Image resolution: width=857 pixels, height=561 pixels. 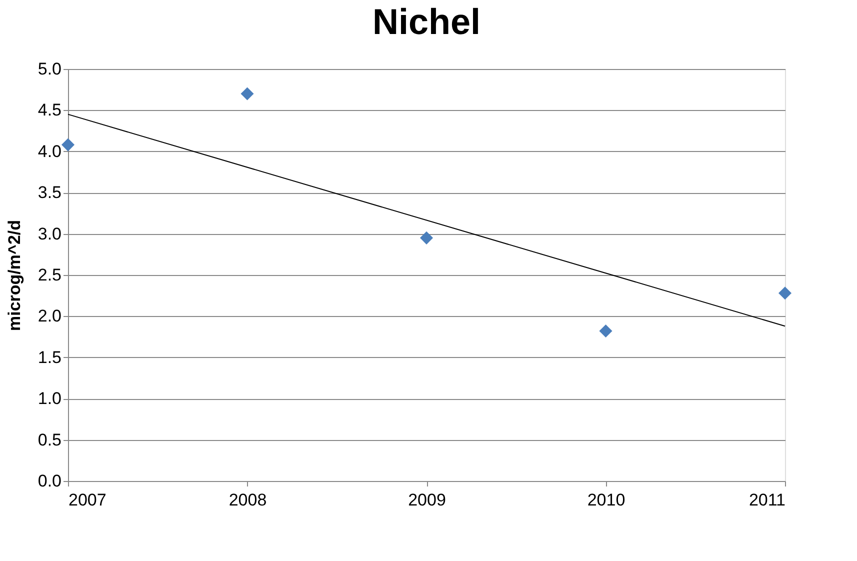 What do you see at coordinates (50, 110) in the screenshot?
I see `y-tick-label: 4.5` at bounding box center [50, 110].